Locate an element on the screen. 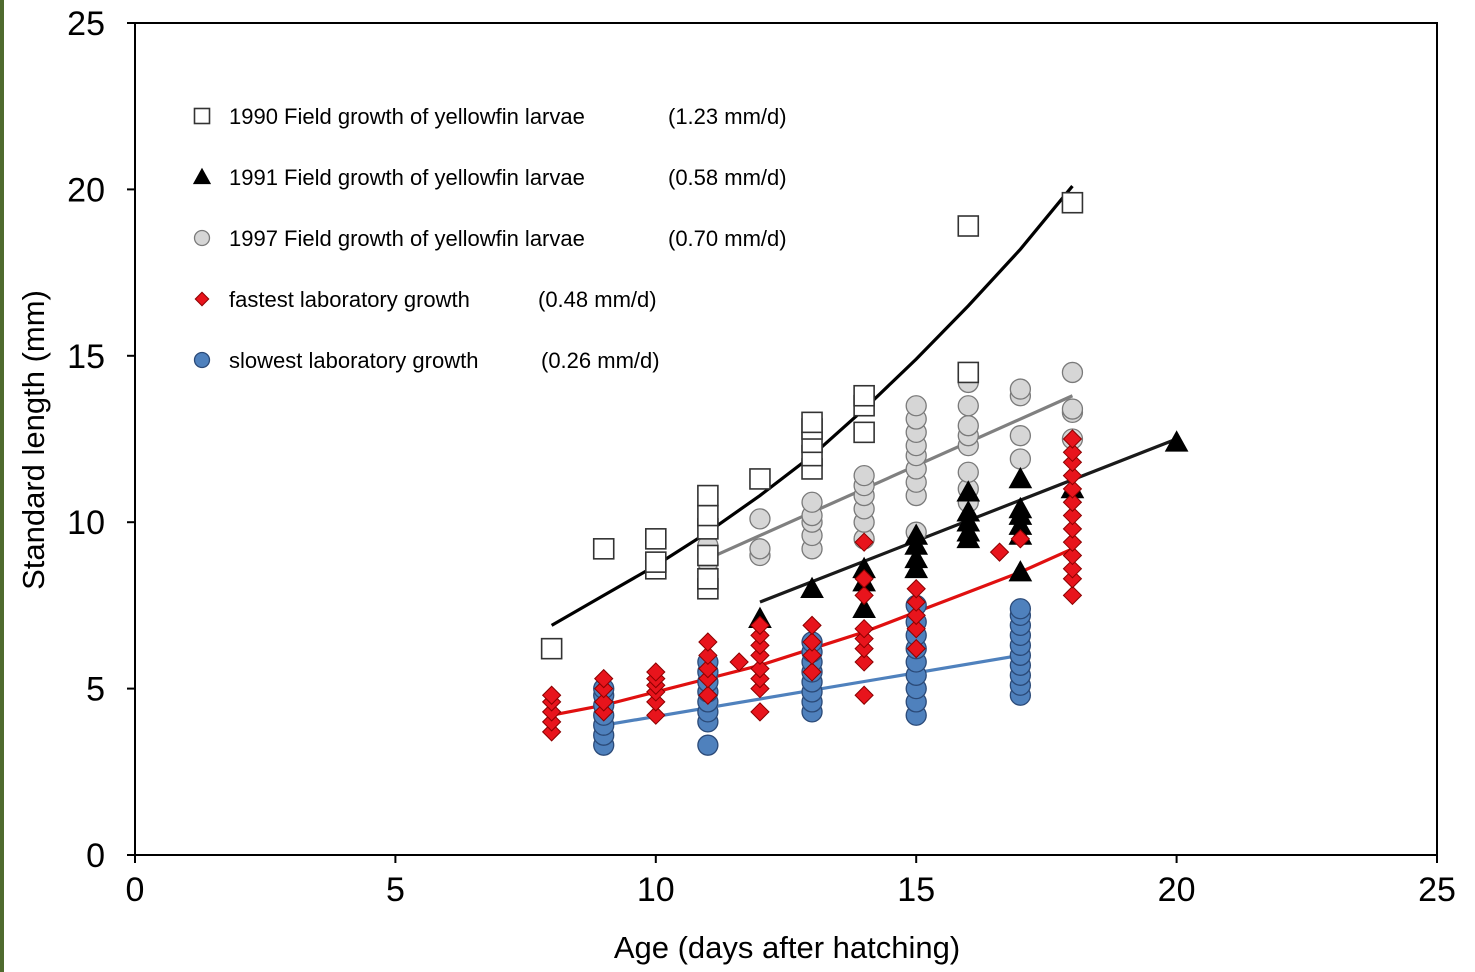 The image size is (1475, 972). legend-entry-4: fastest laboratory growth (0.48 mm/d) is located at coordinates (425, 299).